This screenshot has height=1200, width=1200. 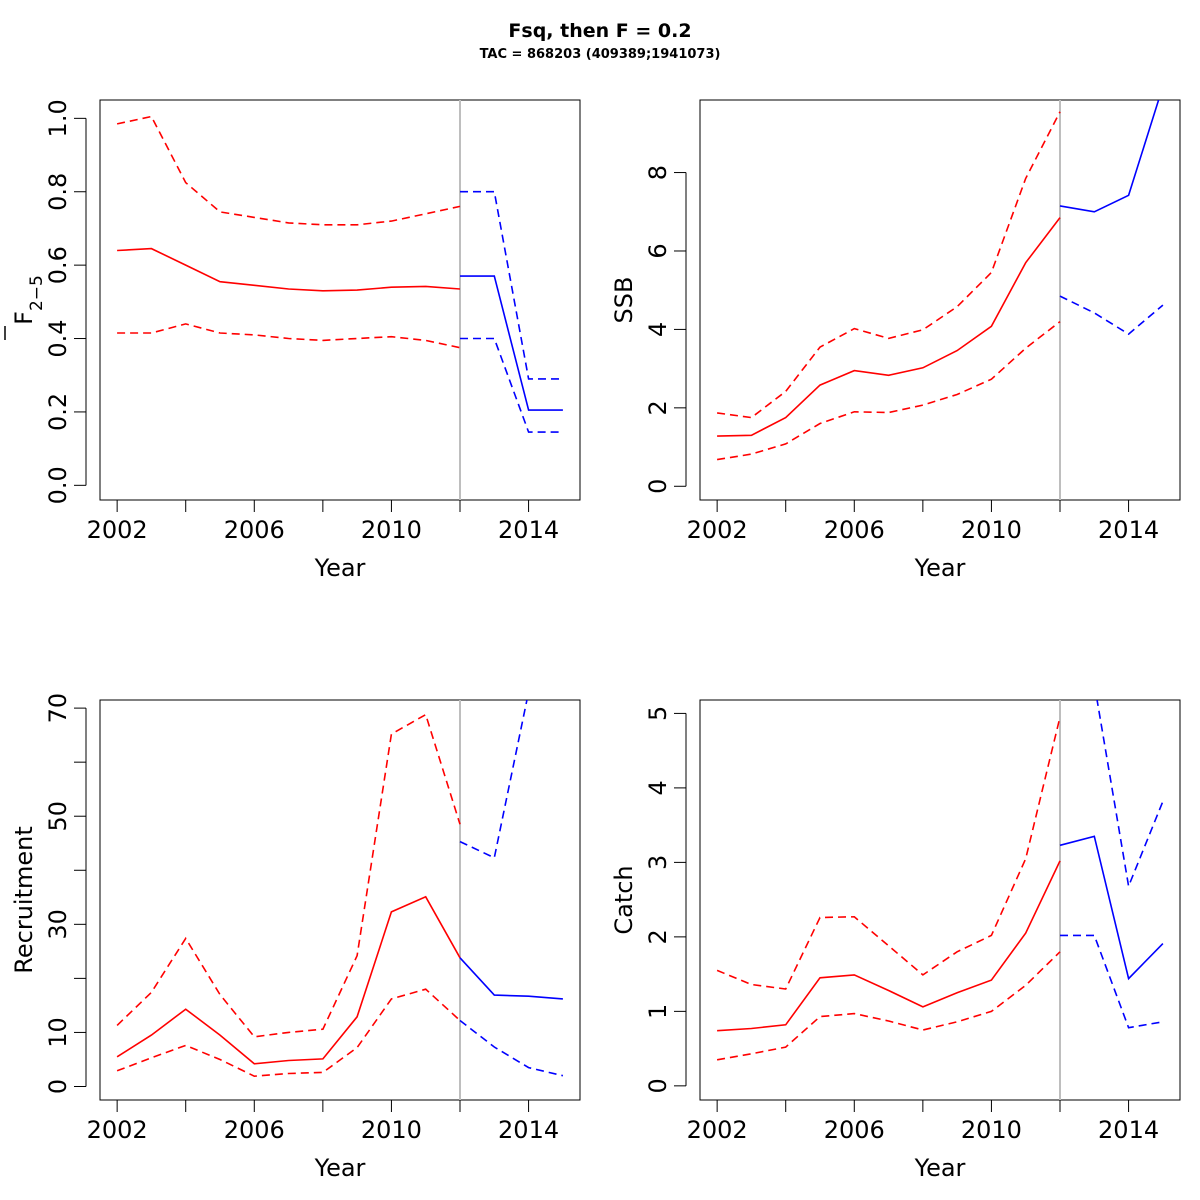 What do you see at coordinates (37, 293) in the screenshot?
I see `y-axis-label-subscript: 2−5` at bounding box center [37, 293].